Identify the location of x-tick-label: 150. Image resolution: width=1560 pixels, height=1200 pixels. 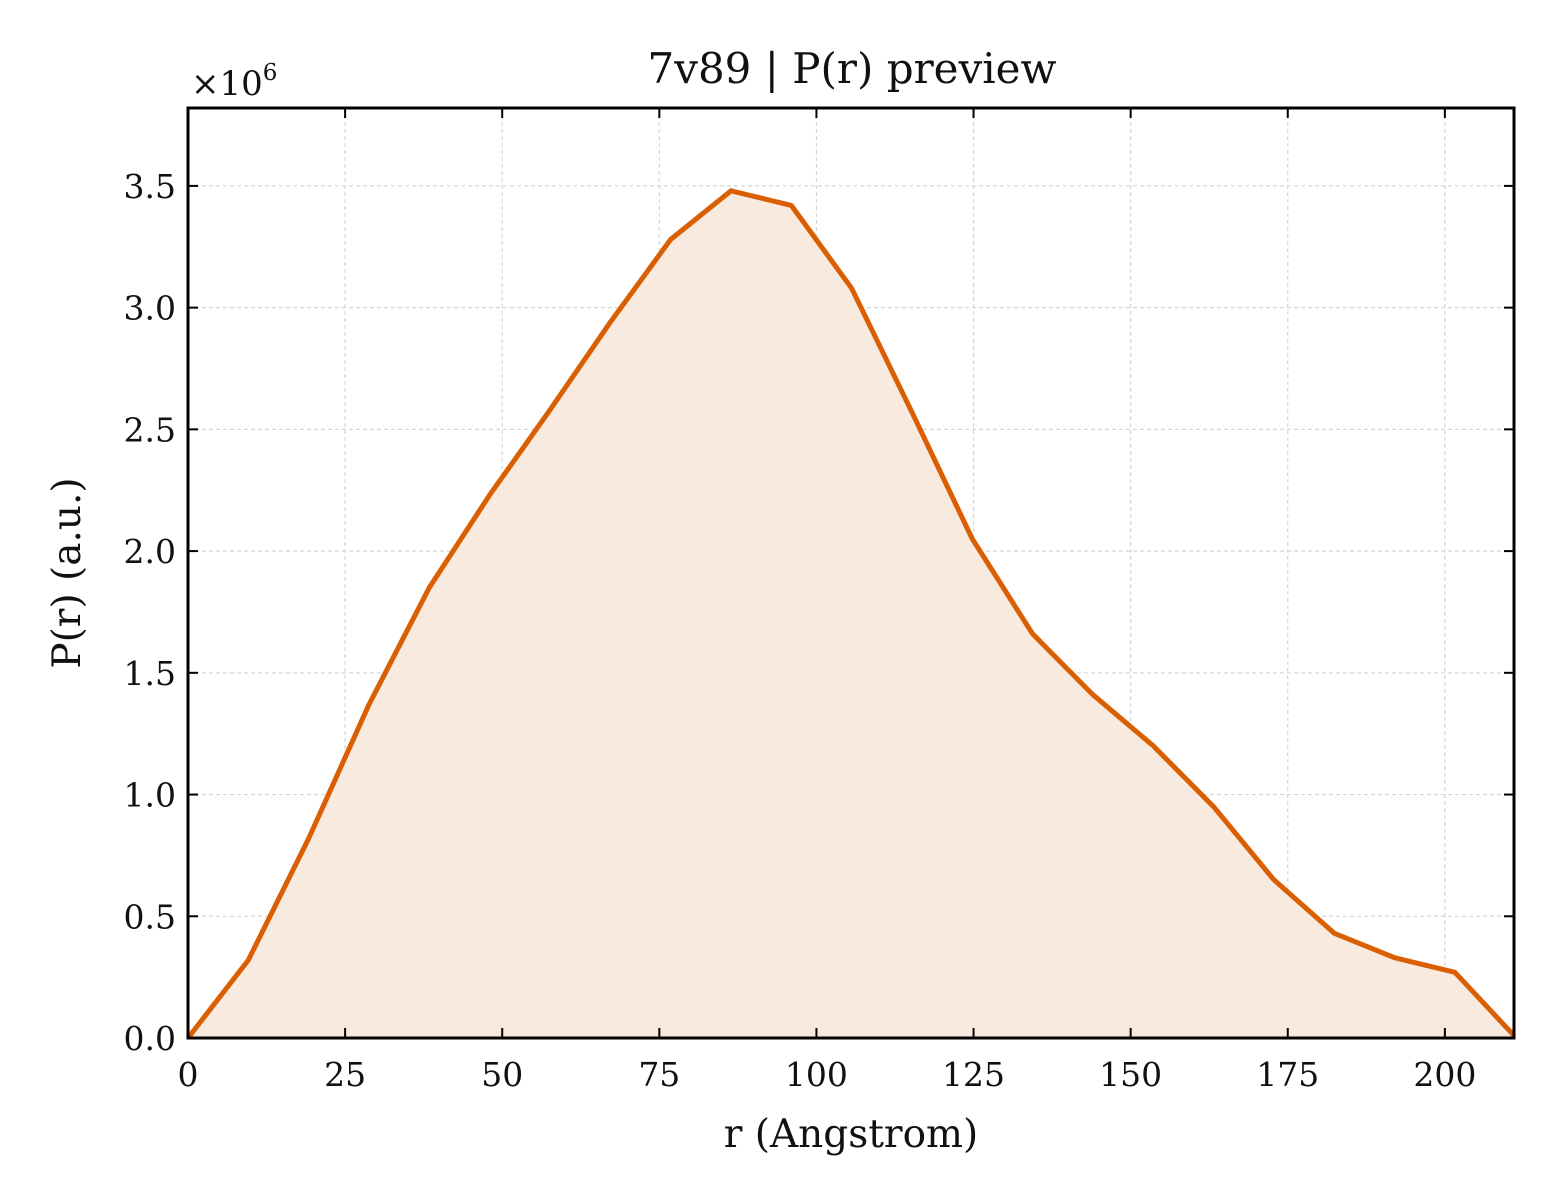
(1130, 1074).